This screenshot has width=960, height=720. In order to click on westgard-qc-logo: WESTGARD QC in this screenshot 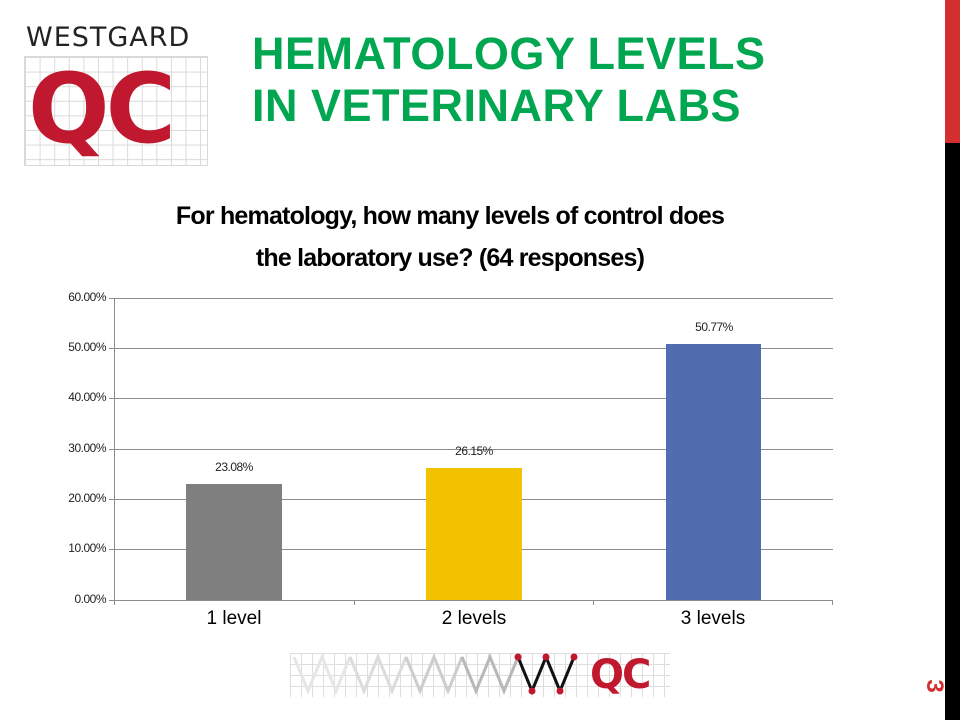, I will do `click(116, 94)`.